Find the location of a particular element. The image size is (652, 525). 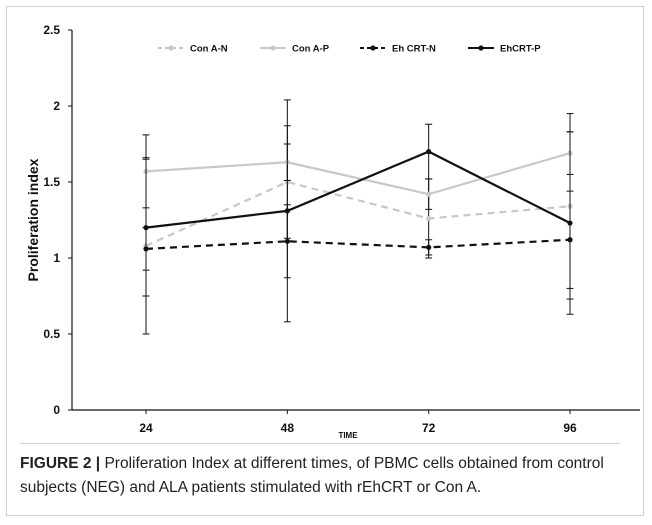

legend-label: EhCRT-P is located at coordinates (520, 49).